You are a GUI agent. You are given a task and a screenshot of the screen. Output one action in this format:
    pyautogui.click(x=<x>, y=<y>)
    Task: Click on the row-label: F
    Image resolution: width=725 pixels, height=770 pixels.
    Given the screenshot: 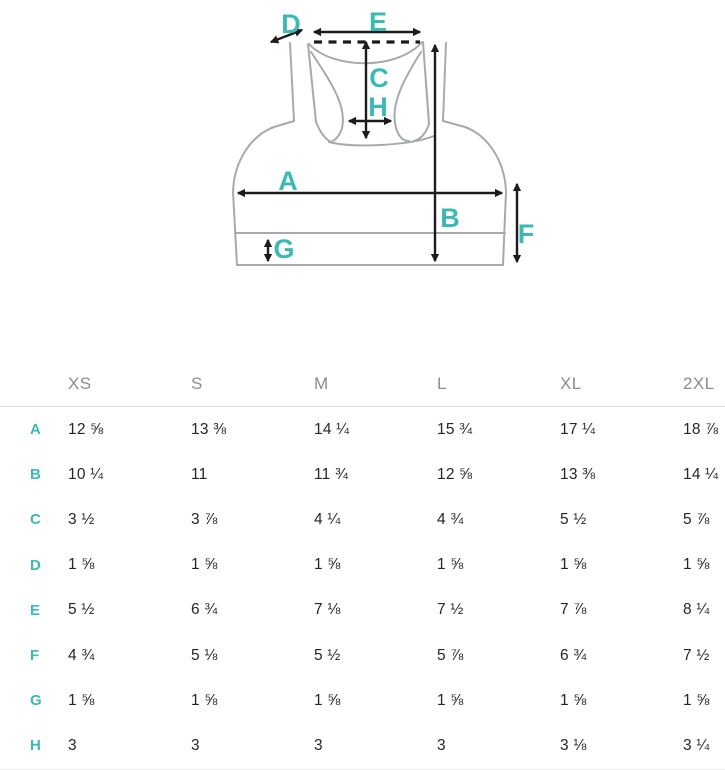 What is the action you would take?
    pyautogui.click(x=35, y=656)
    